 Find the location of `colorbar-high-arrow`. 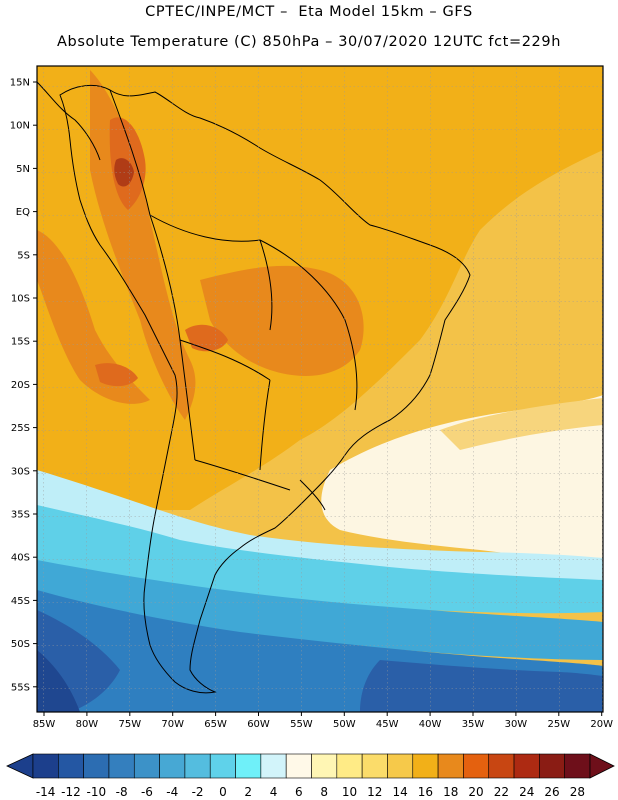

colorbar-high-arrow is located at coordinates (602, 766).